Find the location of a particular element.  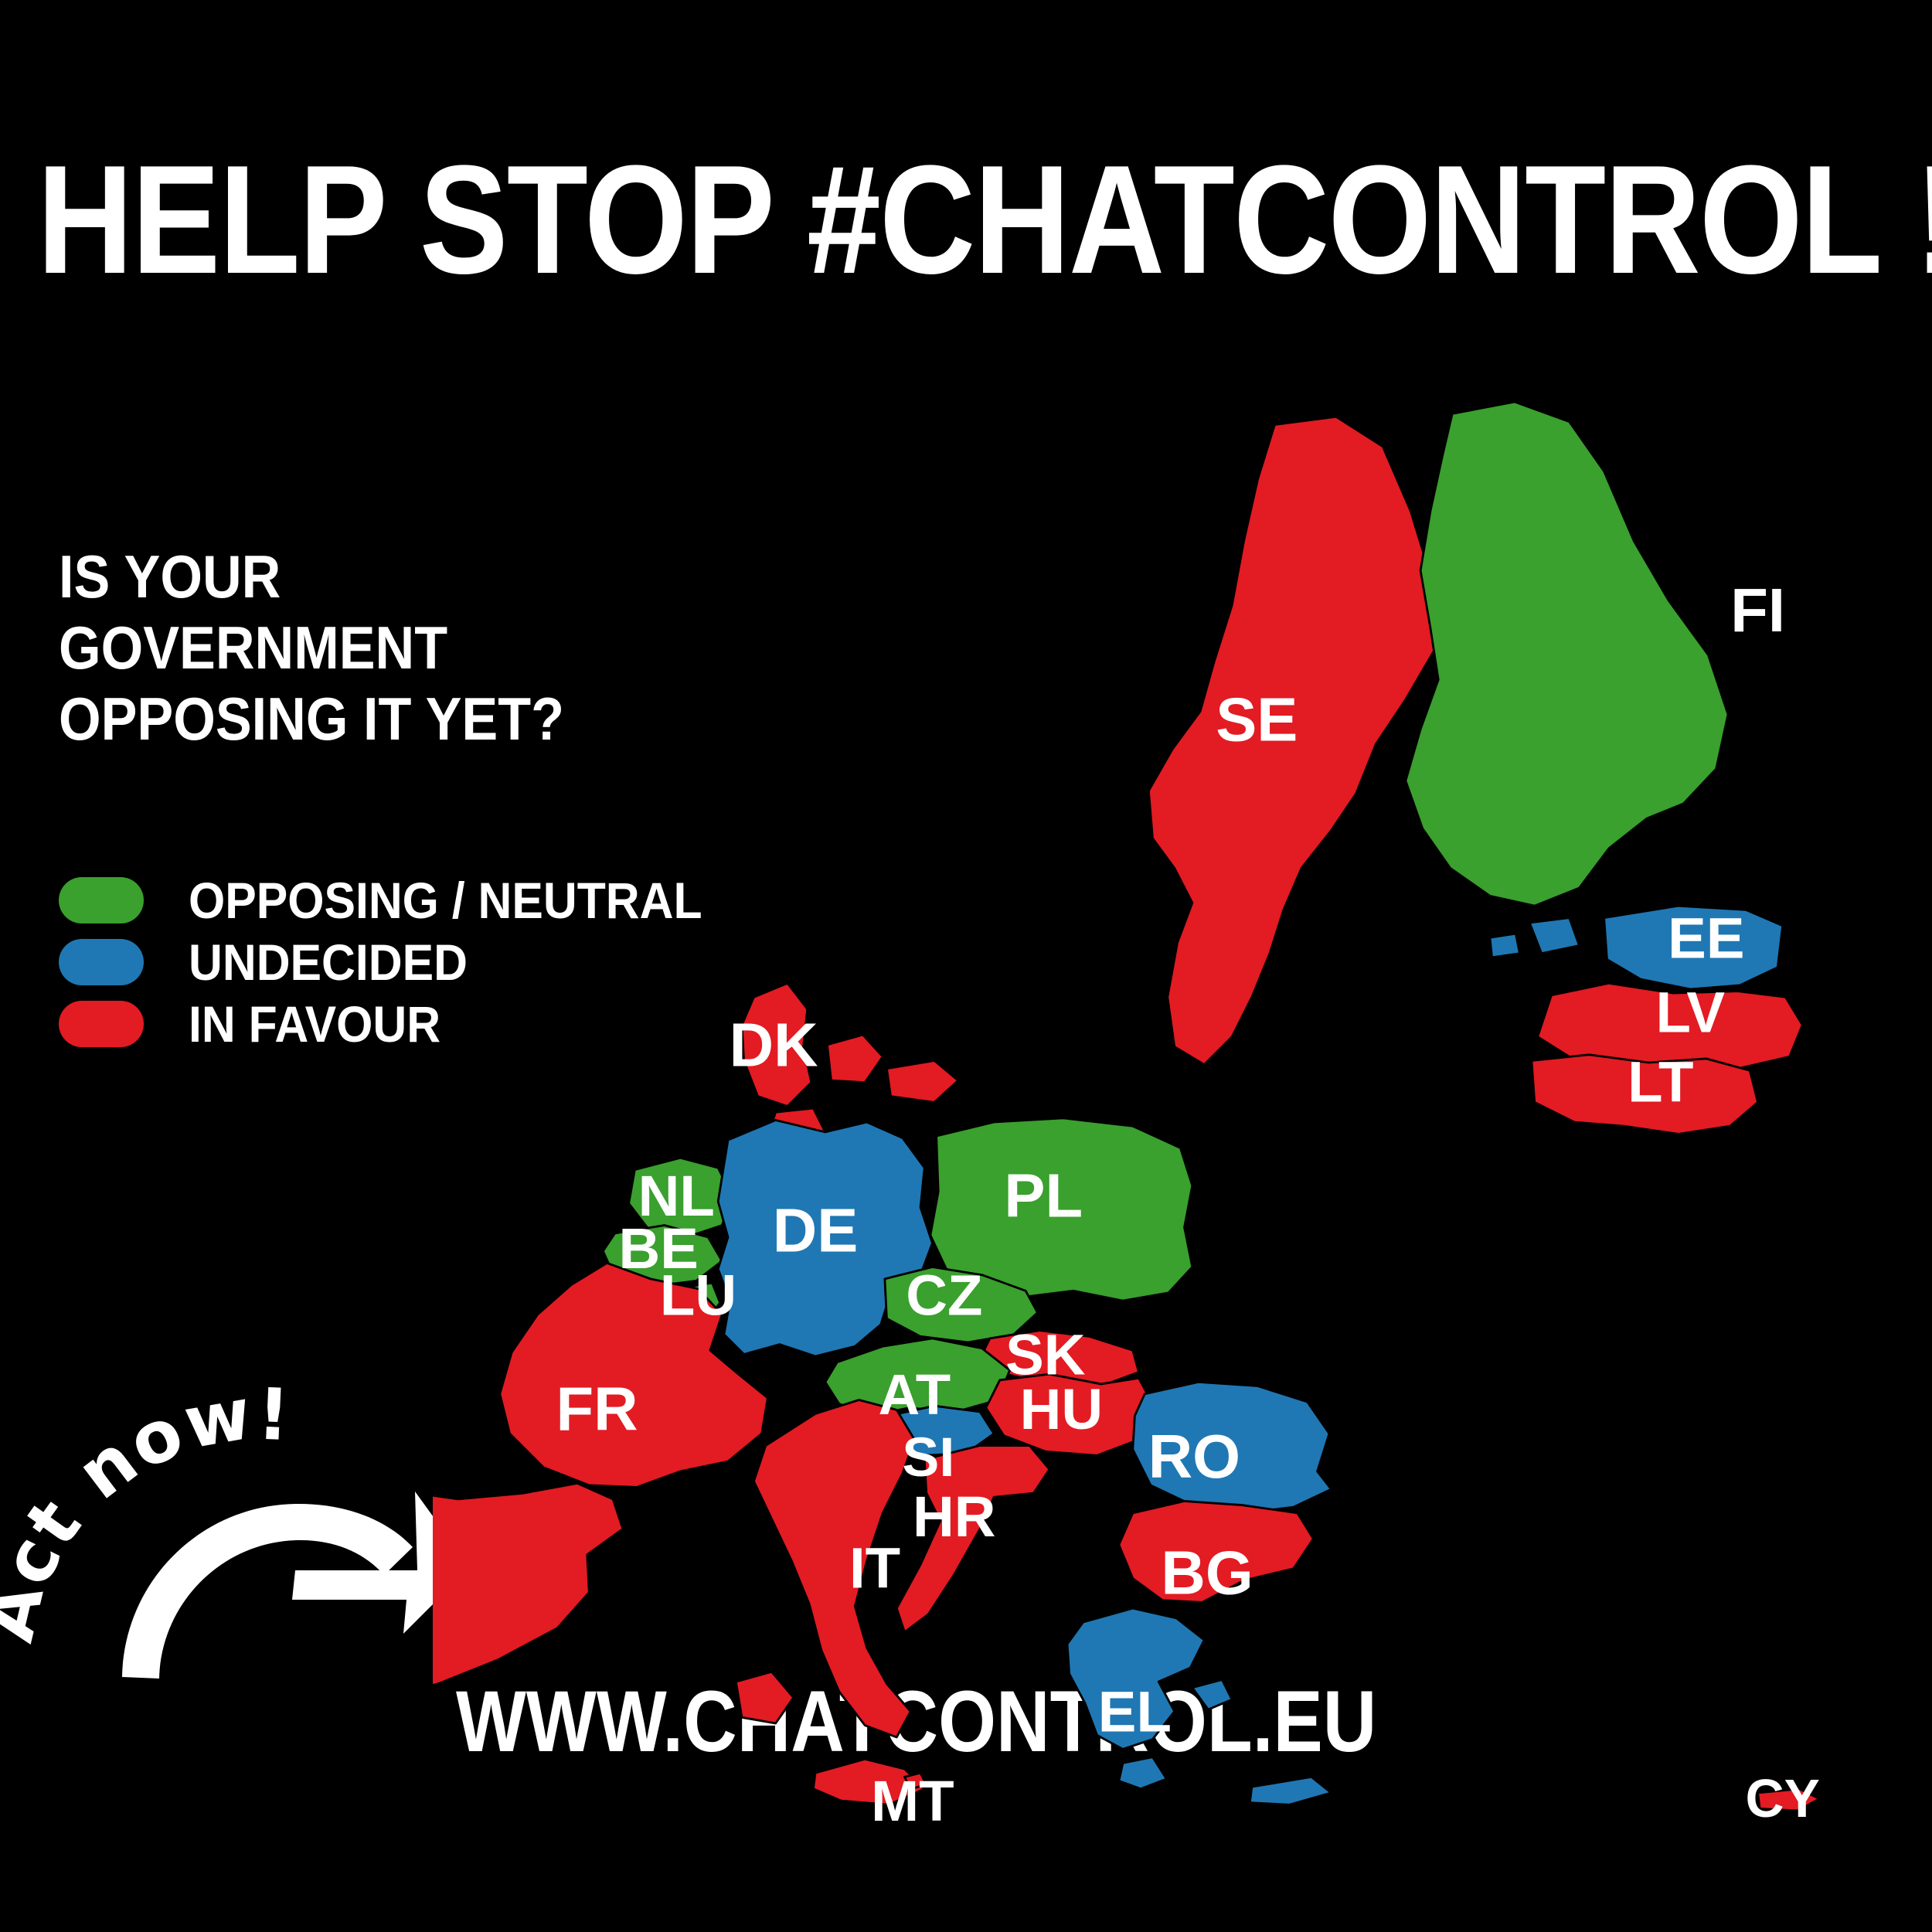

label-IT: IT is located at coordinates (875, 1568).